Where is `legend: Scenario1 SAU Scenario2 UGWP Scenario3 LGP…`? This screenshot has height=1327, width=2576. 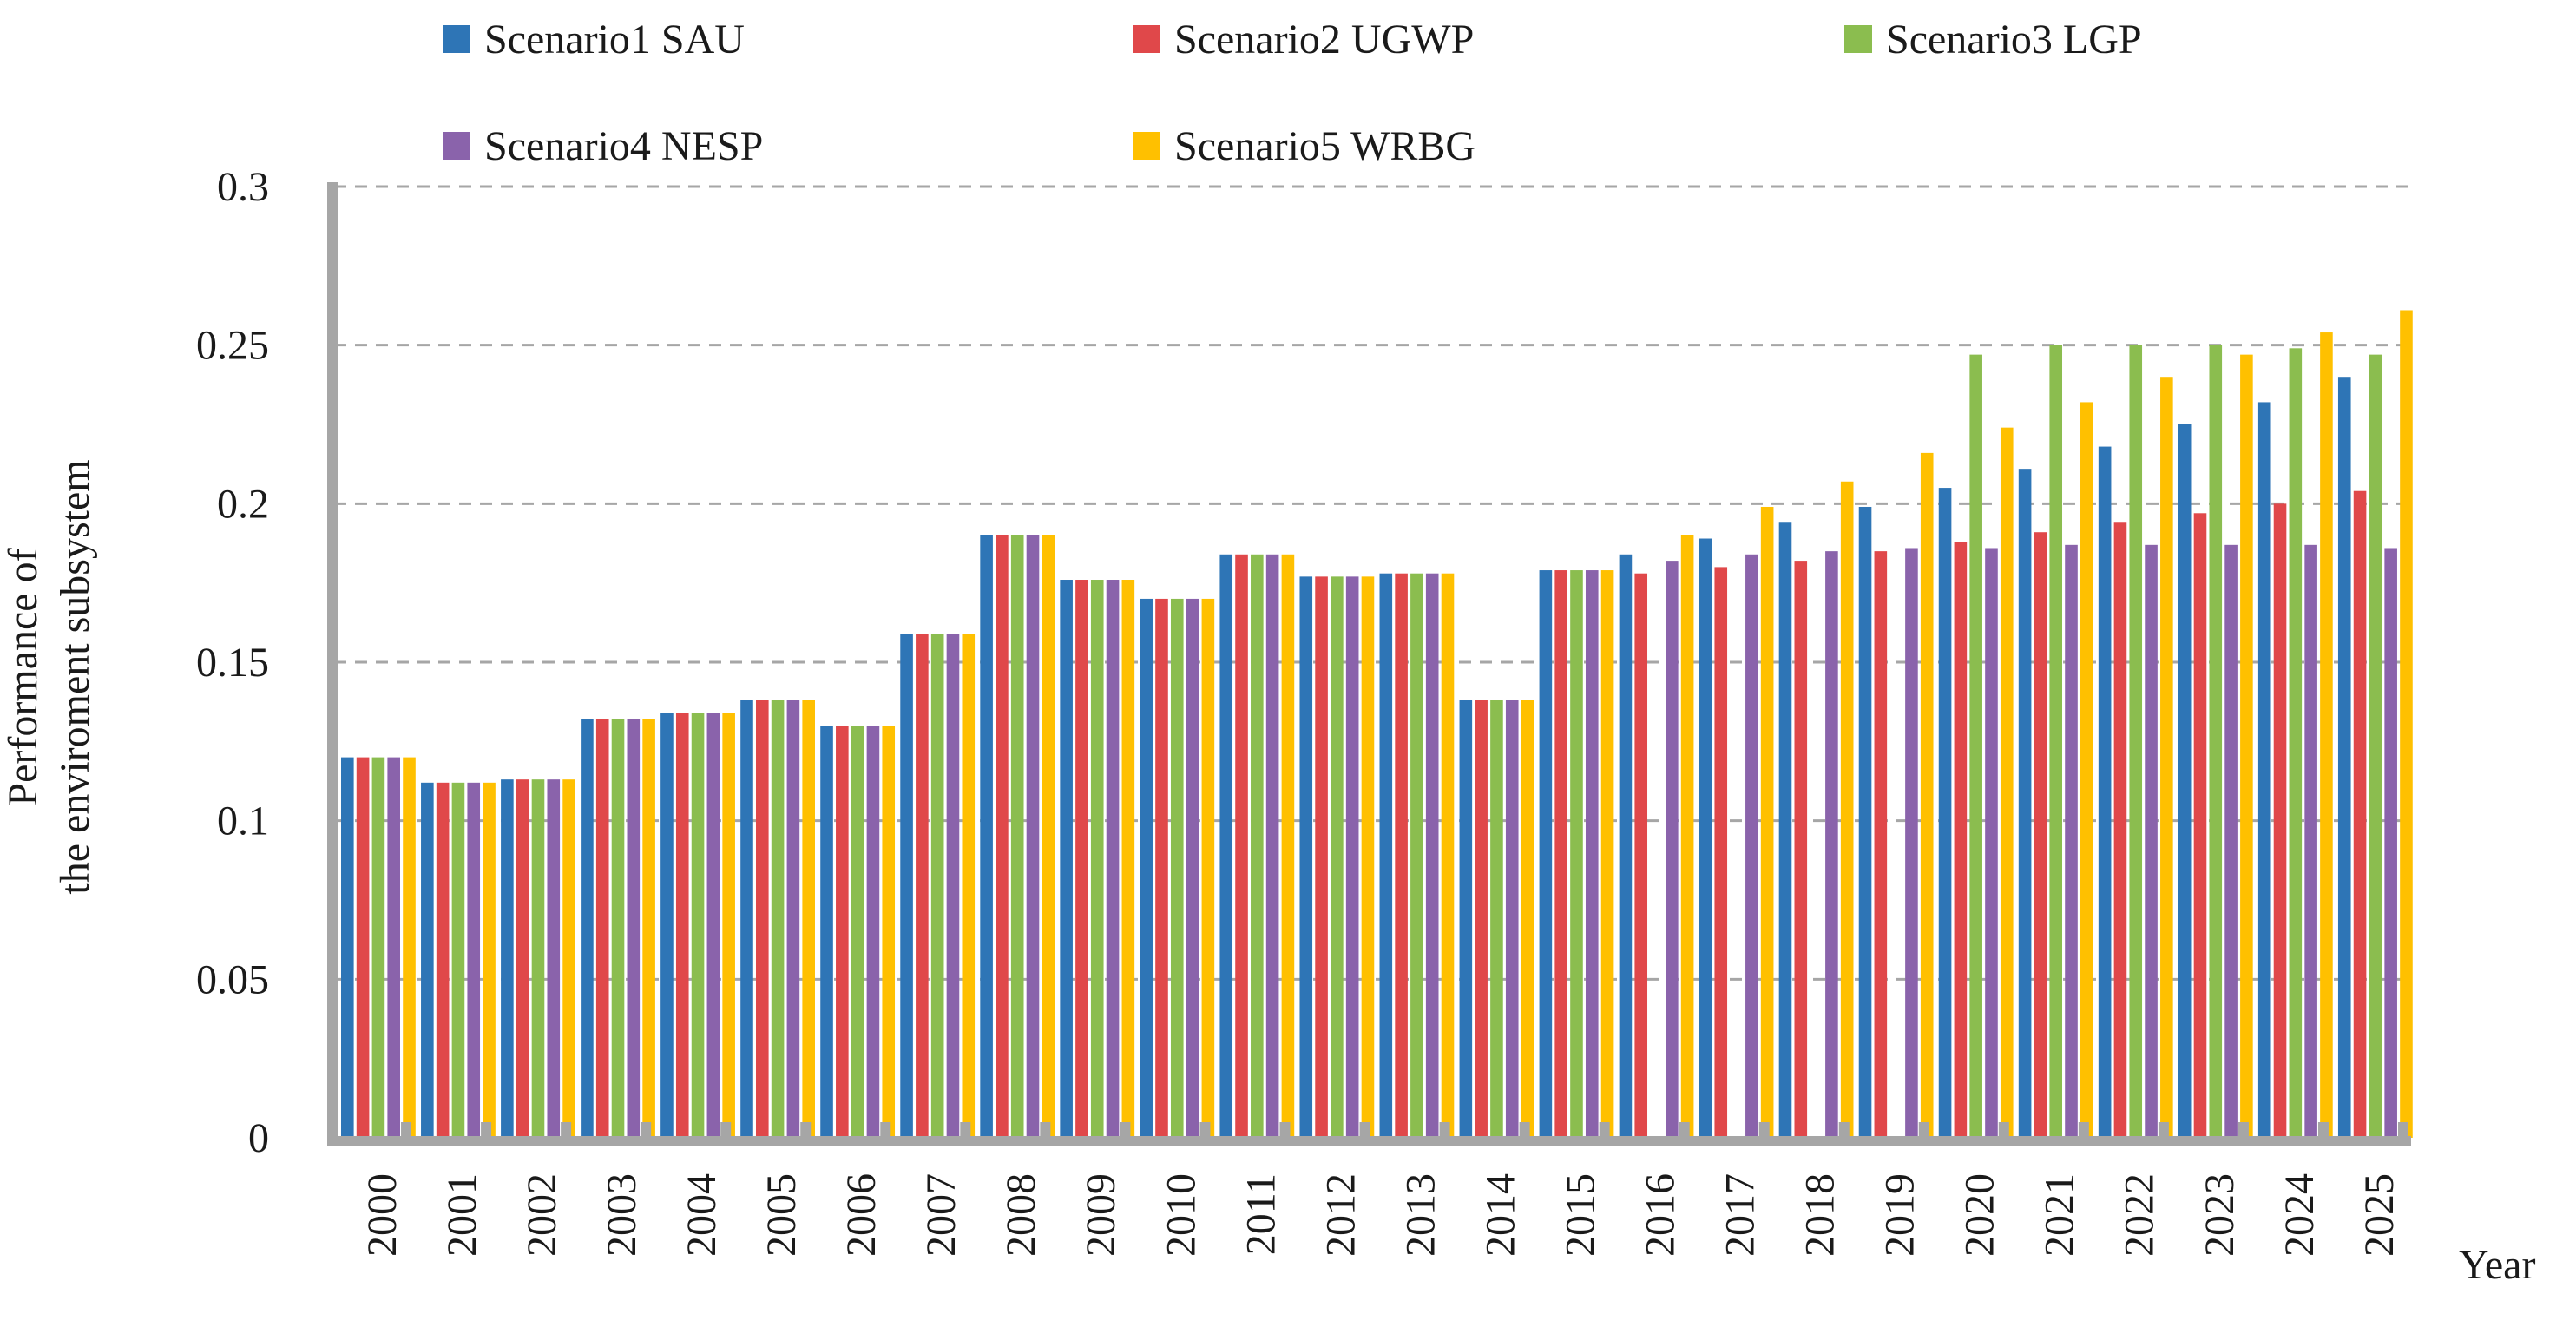
legend: Scenario1 SAU Scenario2 UGWP Scenario3 LGP… is located at coordinates (1293, 92).